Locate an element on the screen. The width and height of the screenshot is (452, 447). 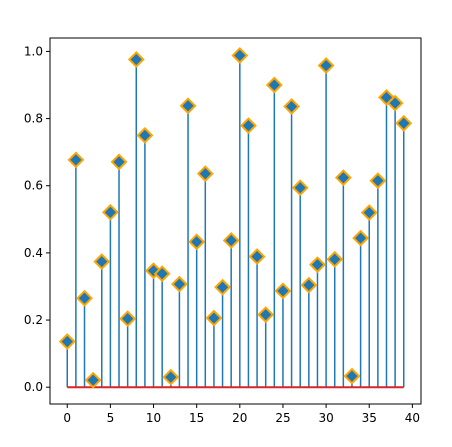
x-tick-label: 10 is located at coordinates (153, 418).